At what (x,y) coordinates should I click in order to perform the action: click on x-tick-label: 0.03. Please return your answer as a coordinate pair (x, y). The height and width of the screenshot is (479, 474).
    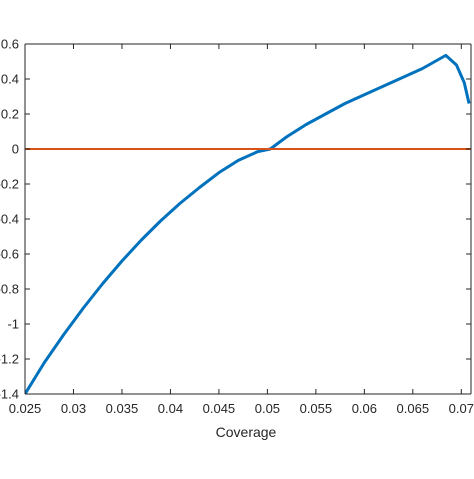
    Looking at the image, I should click on (73, 408).